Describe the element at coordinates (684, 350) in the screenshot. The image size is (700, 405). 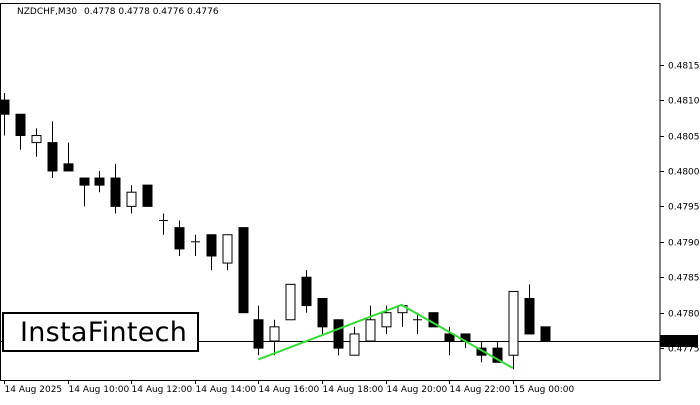
I see `y-tick-label: 0.4775` at that location.